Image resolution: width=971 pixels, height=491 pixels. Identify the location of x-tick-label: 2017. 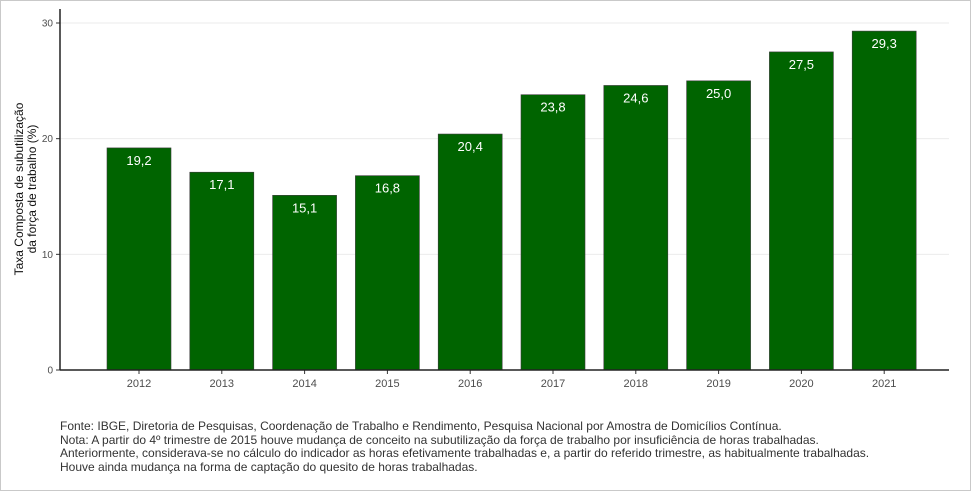
(553, 384).